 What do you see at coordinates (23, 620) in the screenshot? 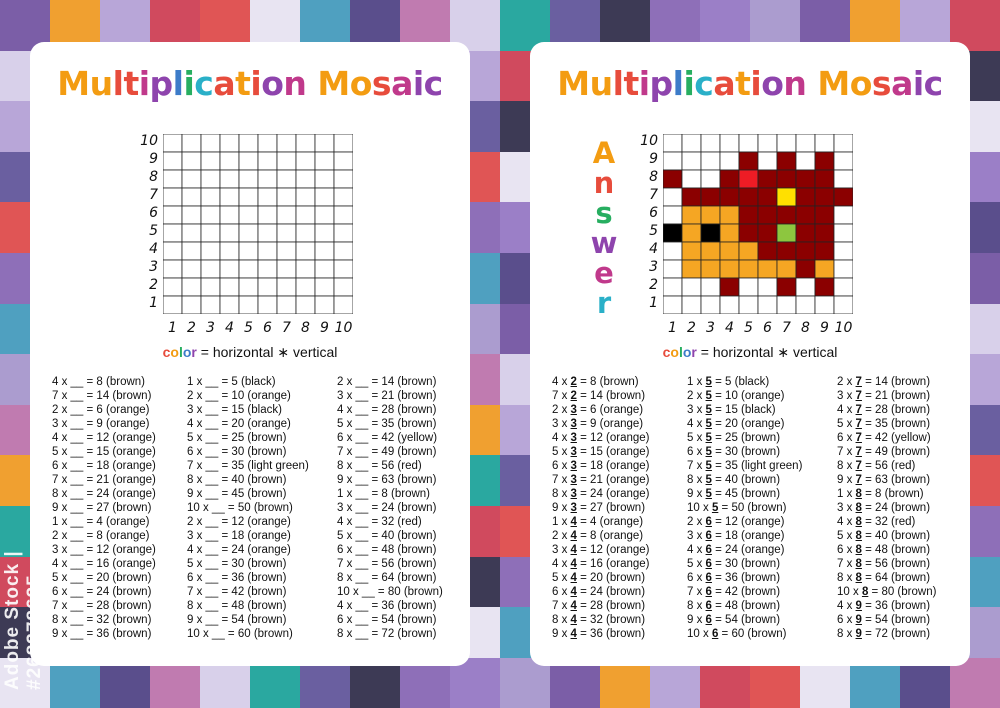
I see `stock-watermark: Adobe Stock | #268378625` at bounding box center [23, 620].